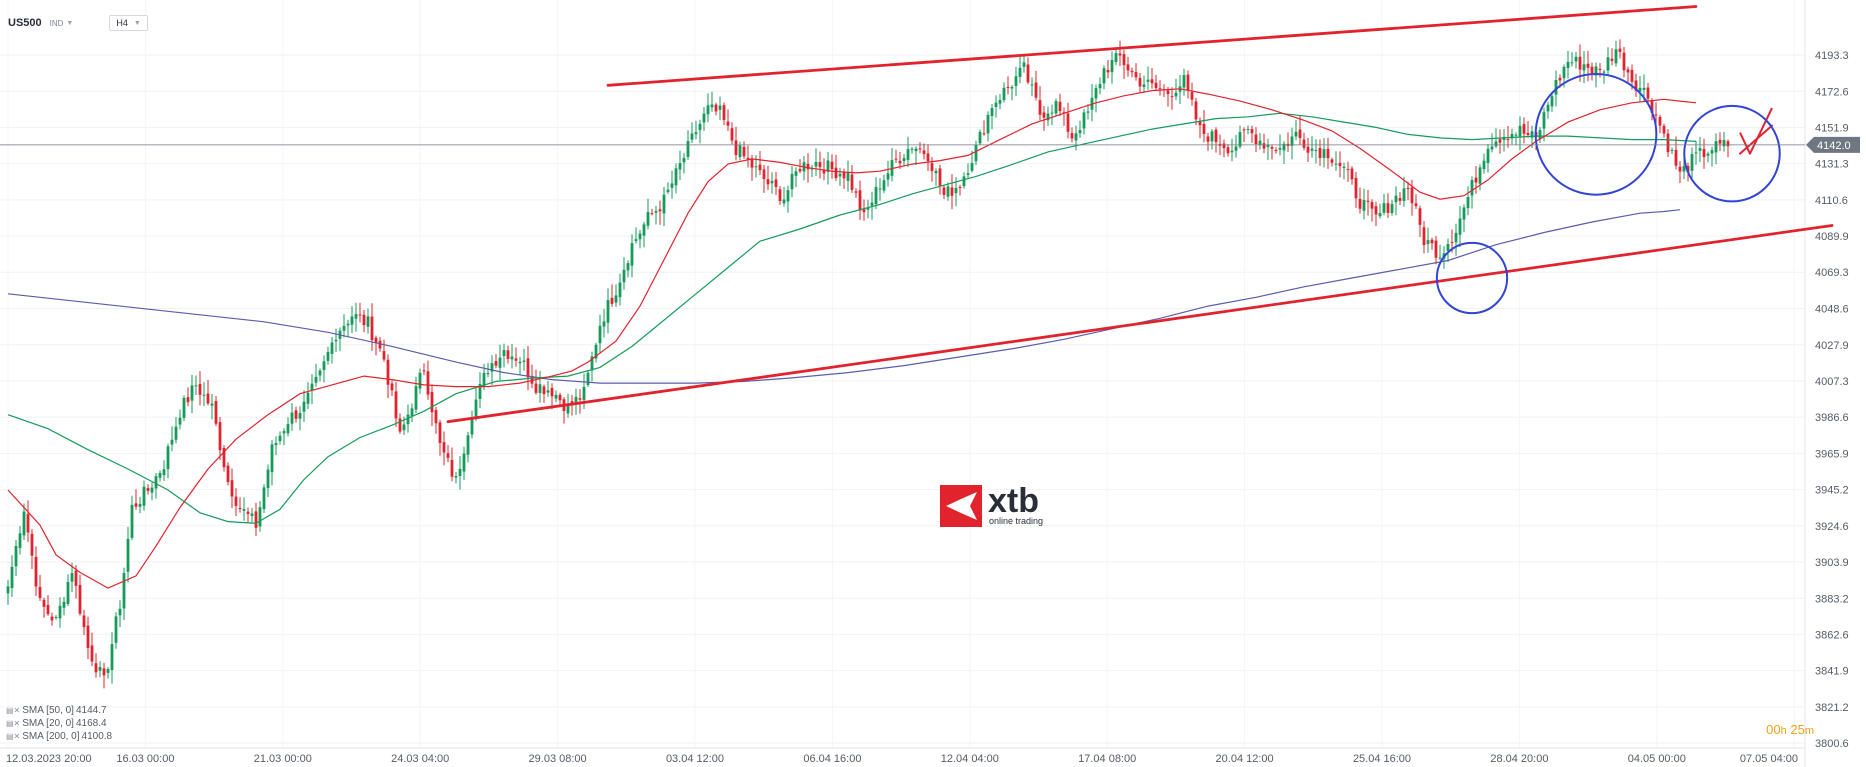 The width and height of the screenshot is (1866, 767). What do you see at coordinates (1732, 153) in the screenshot?
I see `circle-recent` at bounding box center [1732, 153].